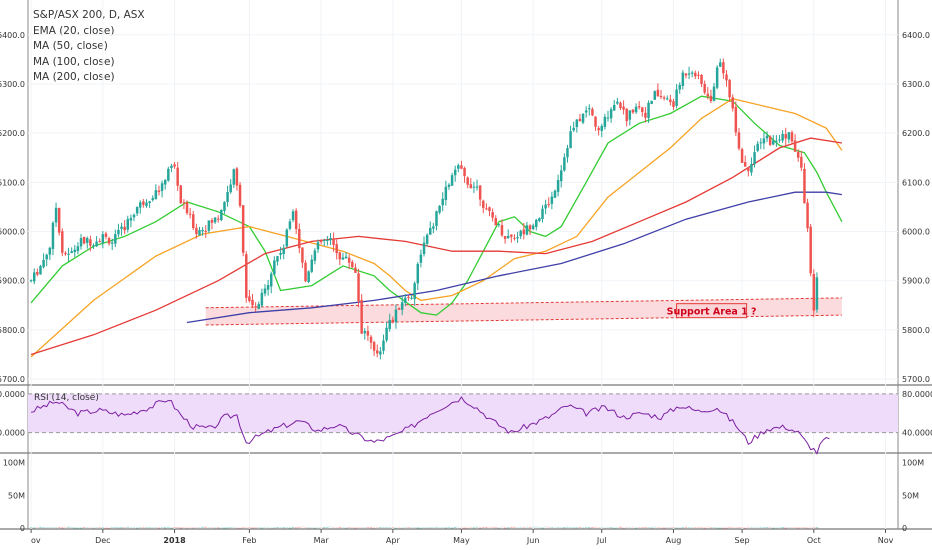 This screenshot has height=550, width=932. Describe the element at coordinates (12, 394) in the screenshot. I see `rsi-tick-left: 80.0000` at that location.